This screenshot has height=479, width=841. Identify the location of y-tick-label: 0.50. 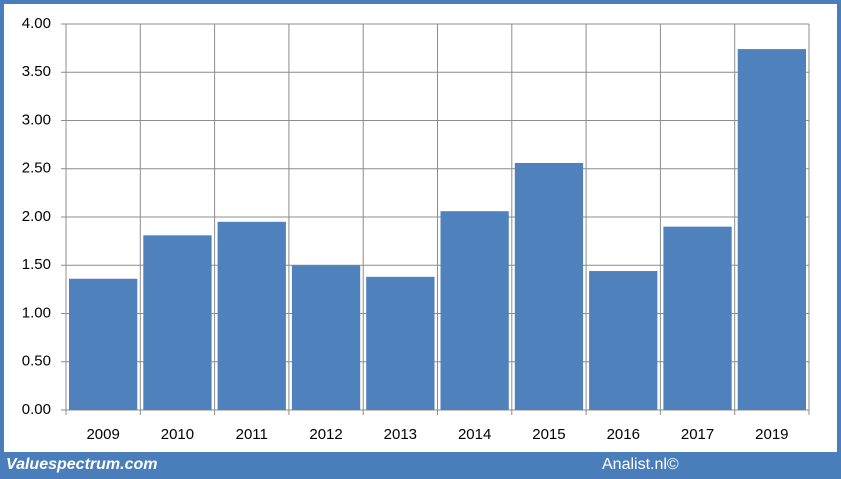
(36, 361).